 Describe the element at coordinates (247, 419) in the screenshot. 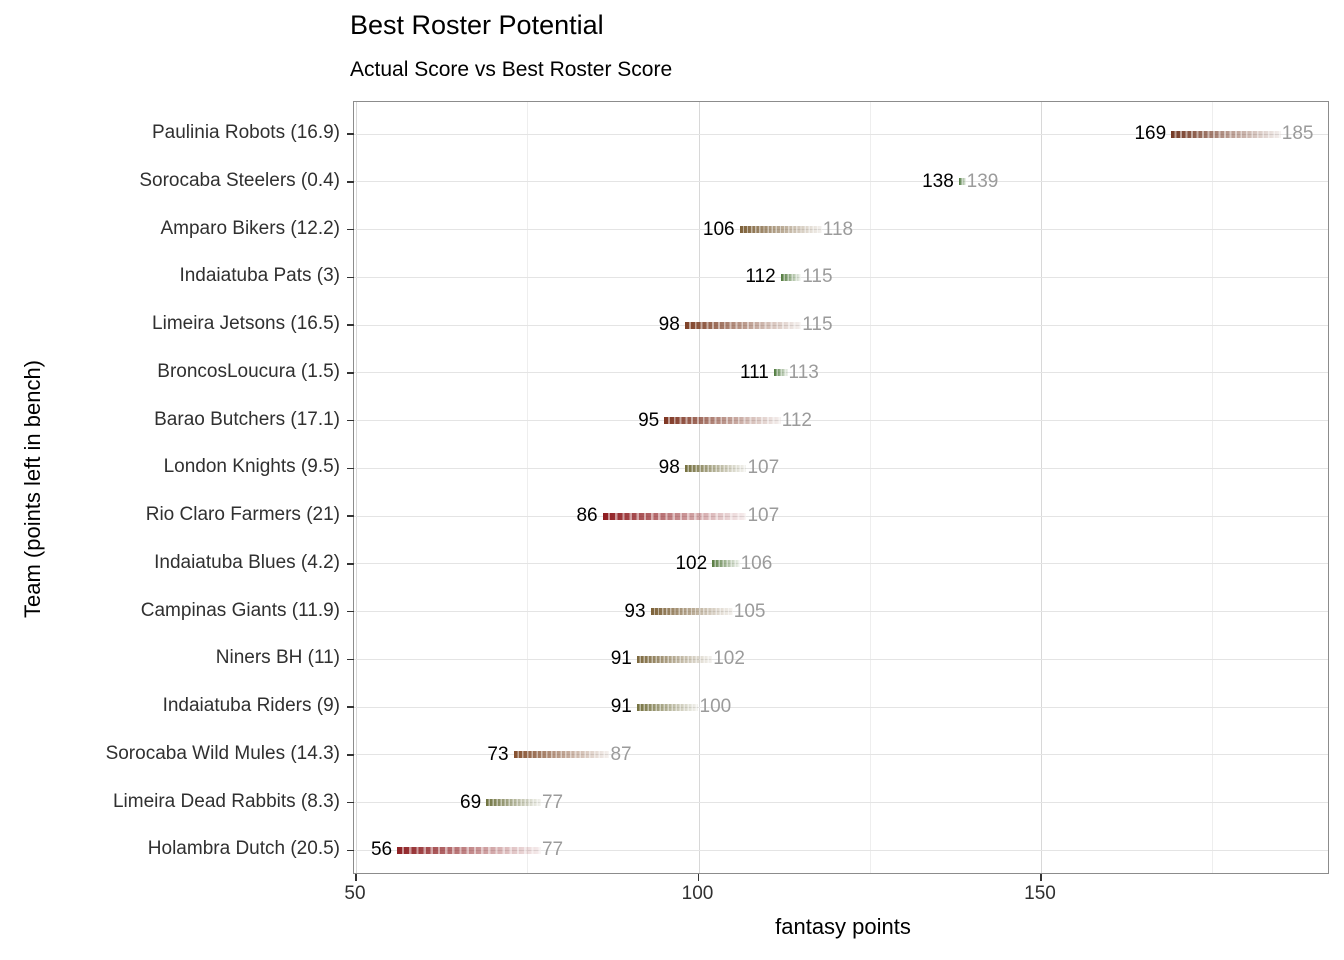

I see `team-label: Barao Butchers (17.1)` at that location.